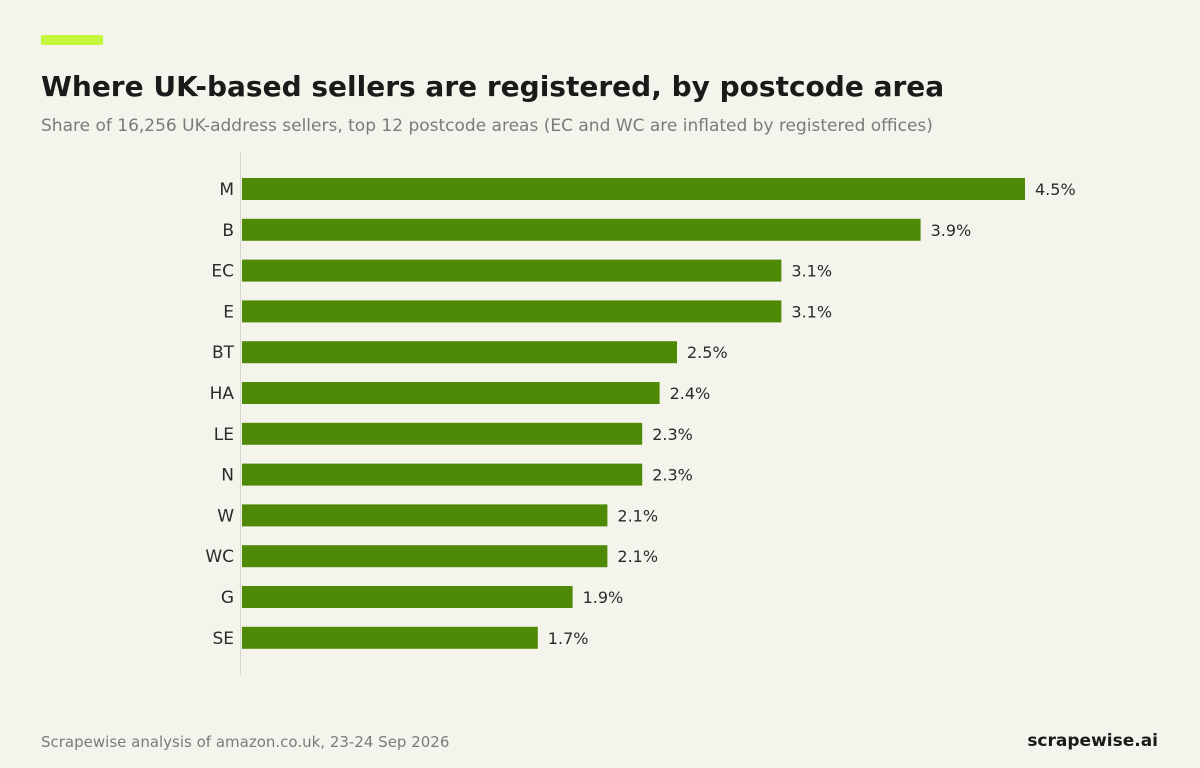 The image size is (1200, 768). Describe the element at coordinates (72, 40) in the screenshot. I see `accent-bar` at that location.